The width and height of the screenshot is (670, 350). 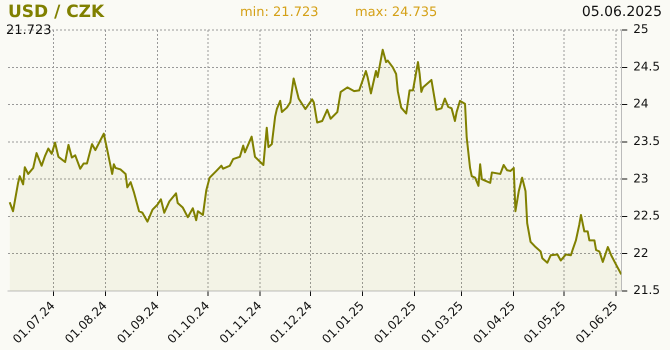 What do you see at coordinates (29, 30) in the screenshot?
I see `annotation: 21.723` at bounding box center [29, 30].